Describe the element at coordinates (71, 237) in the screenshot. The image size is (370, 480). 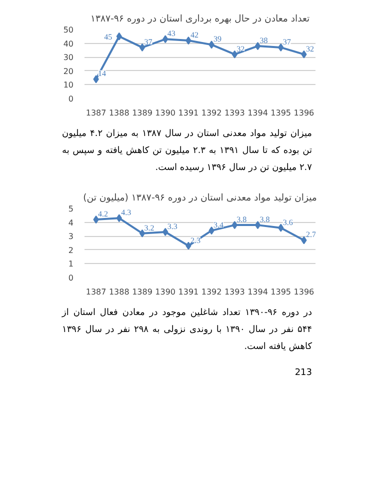
I see `y-tick-label: 3` at that location.